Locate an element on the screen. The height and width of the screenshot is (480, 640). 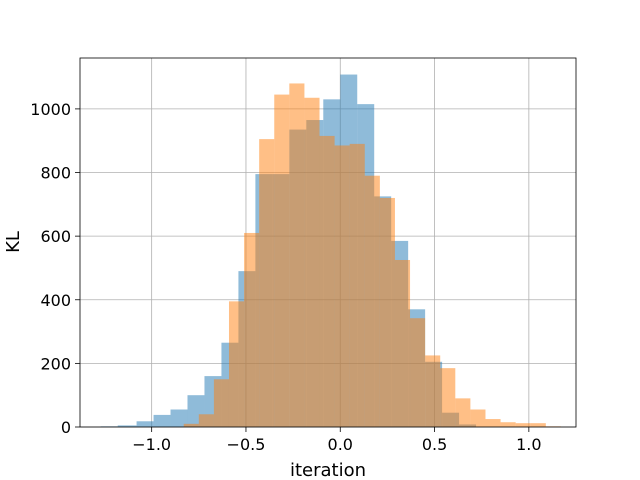
y-tick-label: 1000 is located at coordinates (50, 109).